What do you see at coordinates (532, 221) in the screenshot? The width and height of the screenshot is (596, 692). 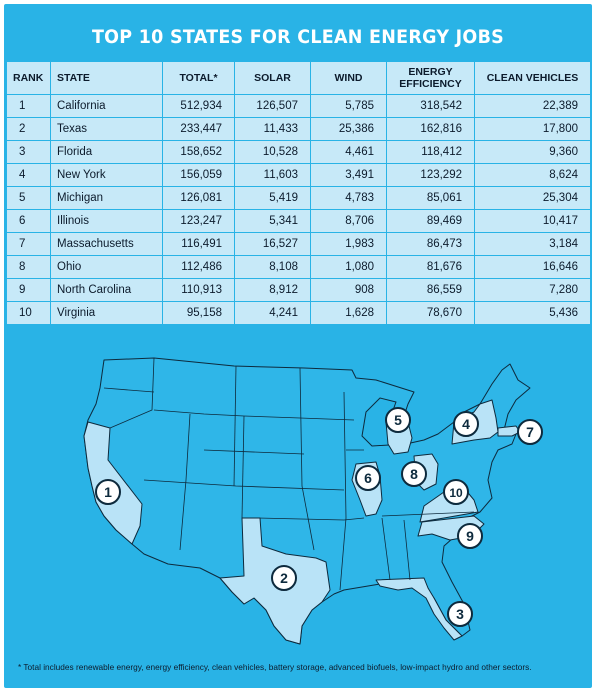 I see `value-cell: 10,417` at bounding box center [532, 221].